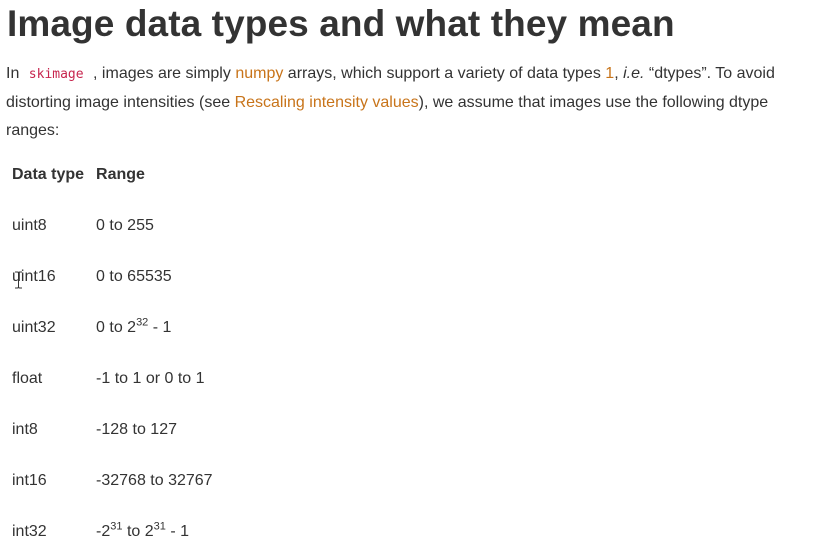 This screenshot has height=557, width=826. I want to click on table-row: float -1 to 1 or 0 to 1, so click(112, 378).